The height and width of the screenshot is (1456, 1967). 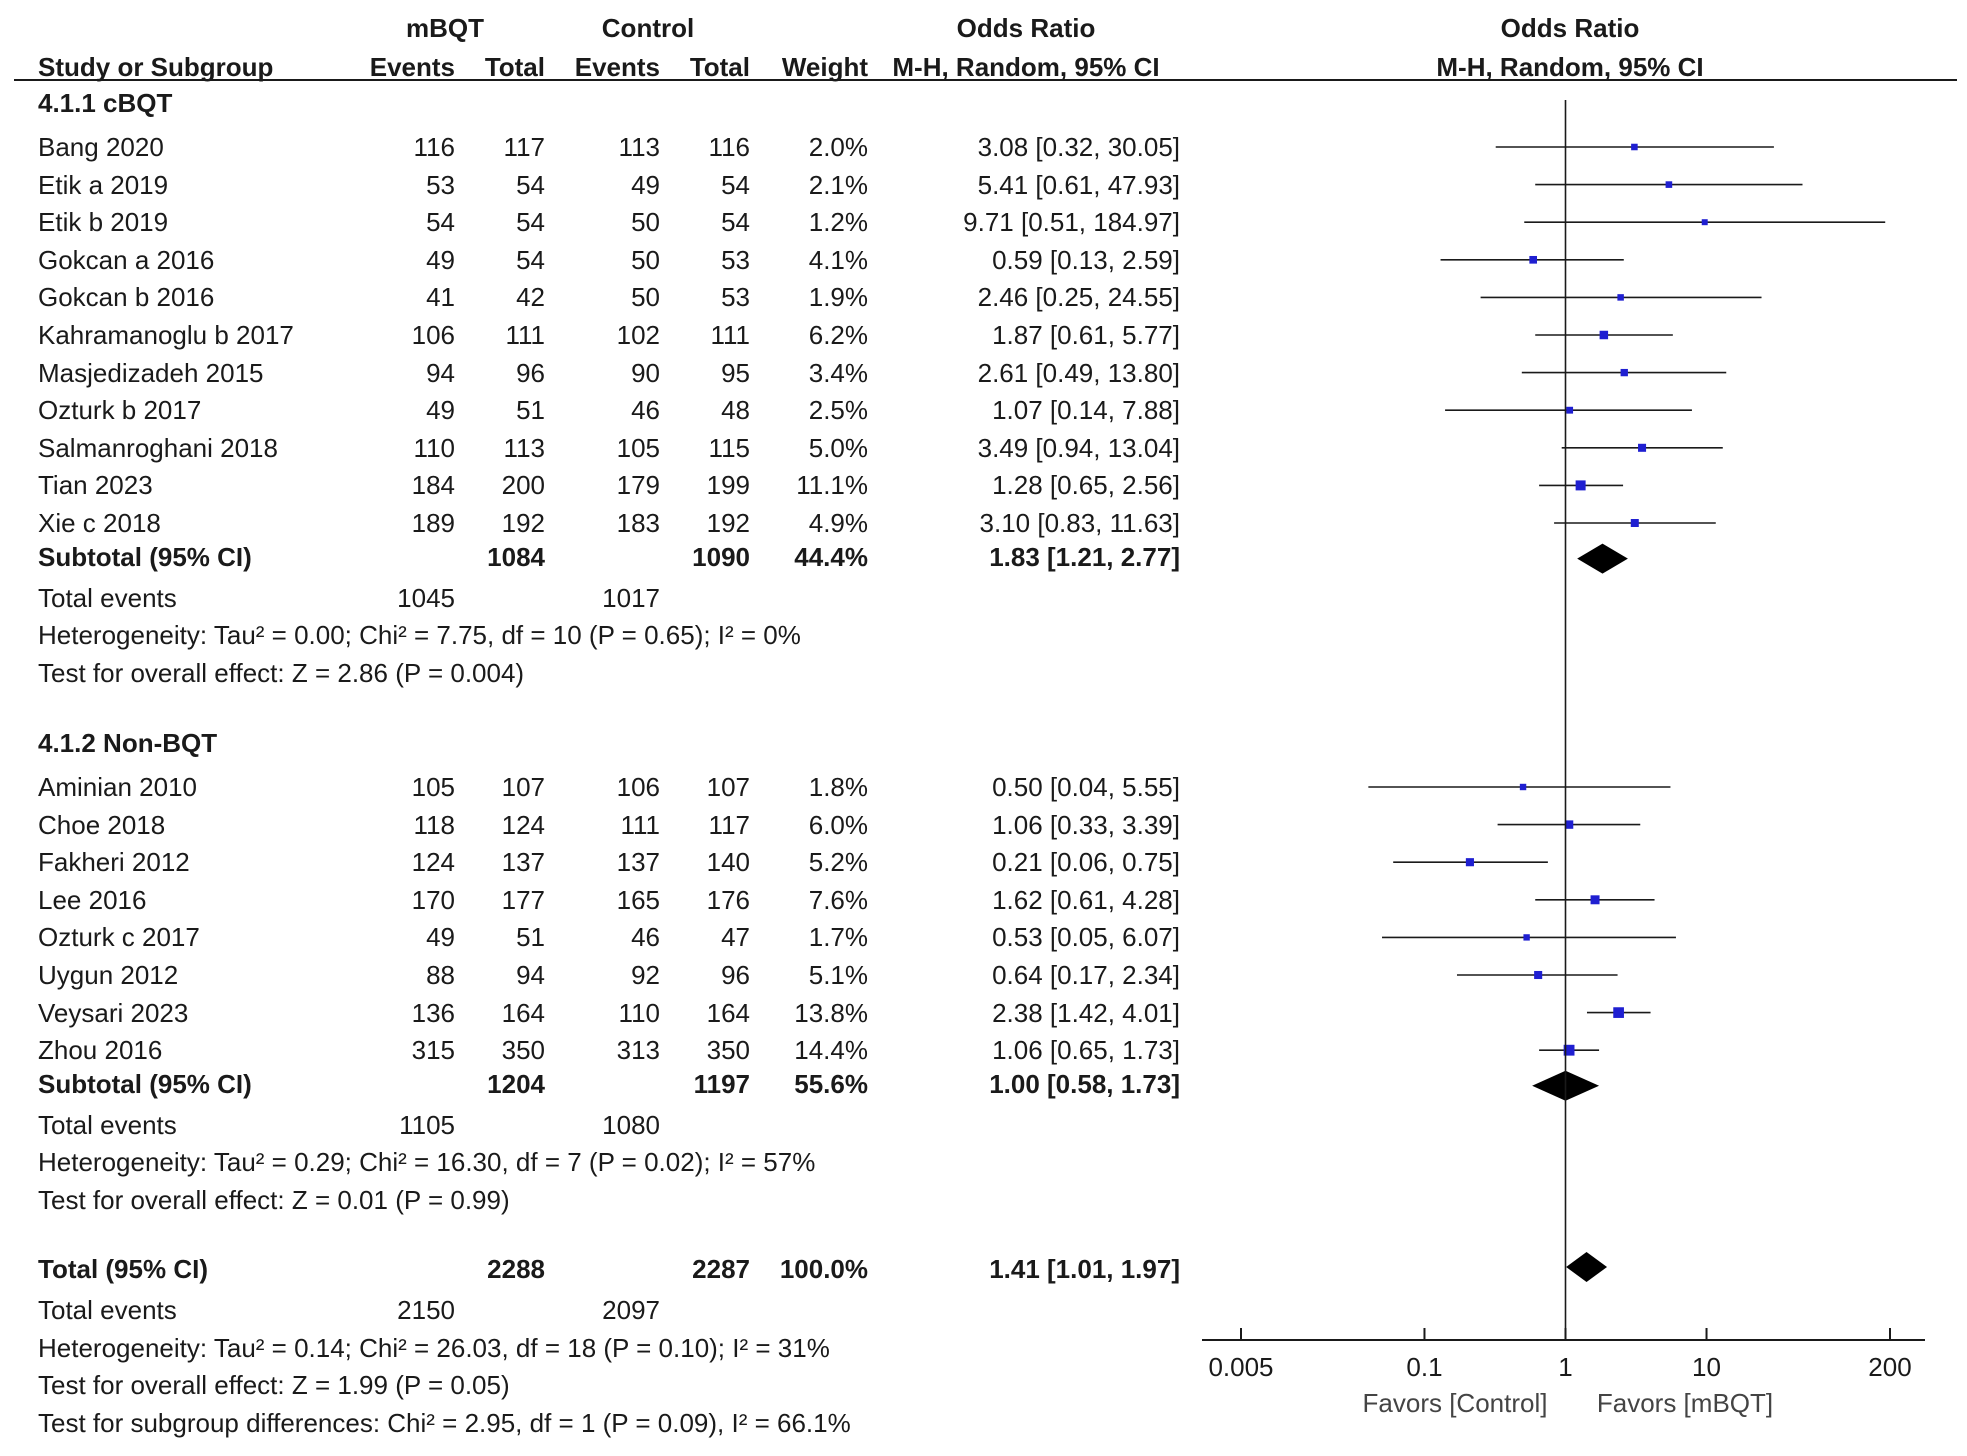 I want to click on total-mbqt: 113, so click(x=524, y=447).